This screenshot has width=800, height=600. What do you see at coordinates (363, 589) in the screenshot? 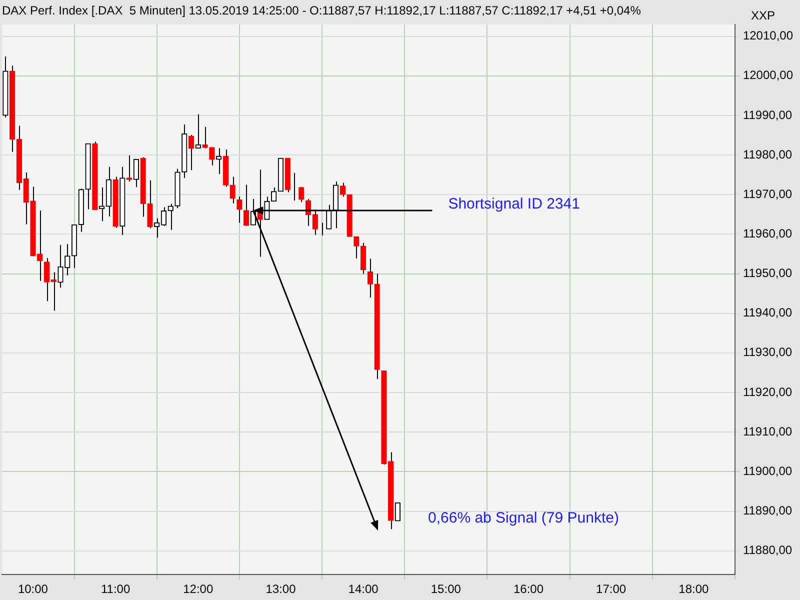
I see `x-tick-label: 14:00` at bounding box center [363, 589].